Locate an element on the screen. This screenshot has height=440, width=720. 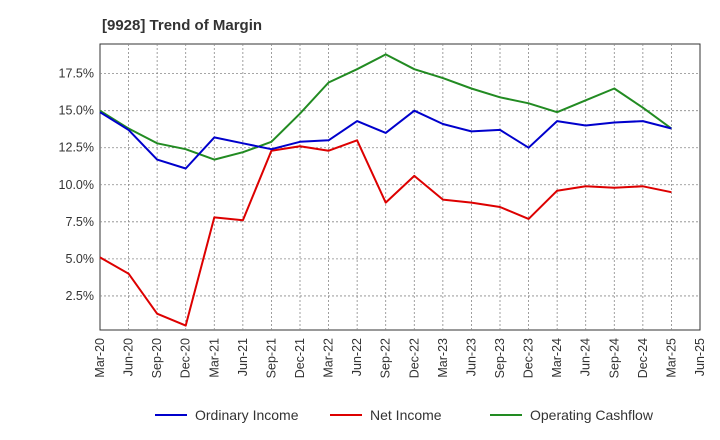
chart-title: [9928] Trend of Margin is located at coordinates (182, 25).